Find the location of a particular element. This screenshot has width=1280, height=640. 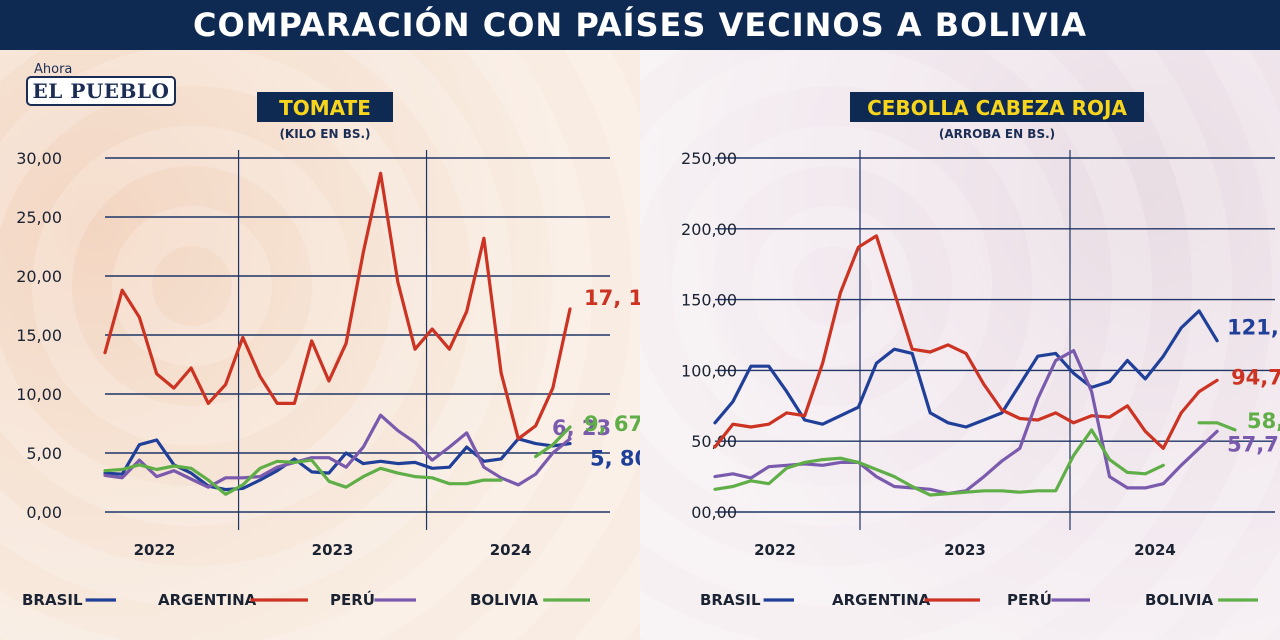

chart-title: TOMATE is located at coordinates (325, 108).